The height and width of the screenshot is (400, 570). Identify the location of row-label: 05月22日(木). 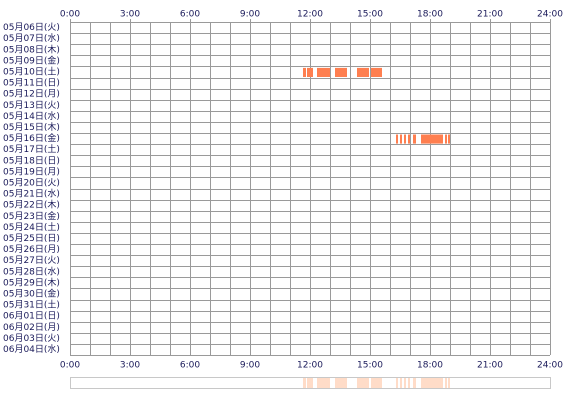
(31, 205).